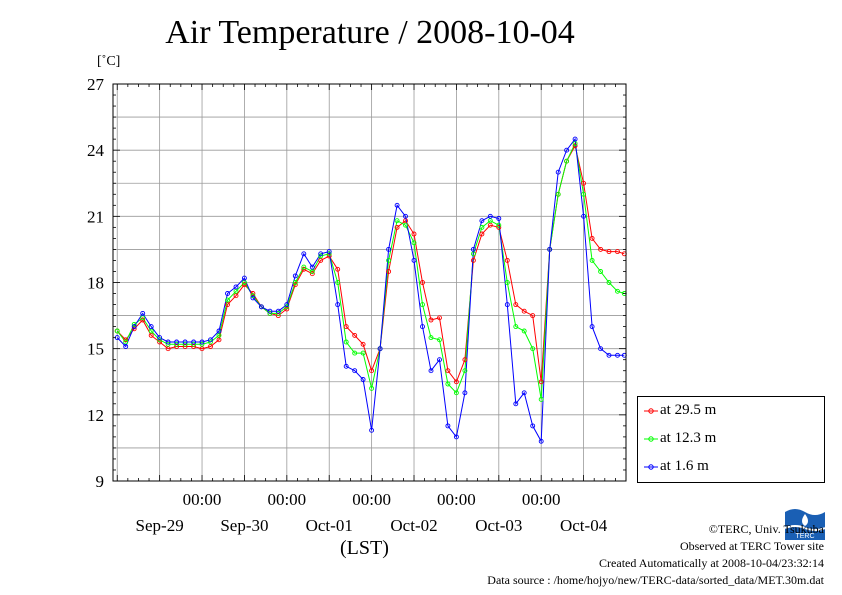  Describe the element at coordinates (96, 150) in the screenshot. I see `y-tick-label: 24` at that location.